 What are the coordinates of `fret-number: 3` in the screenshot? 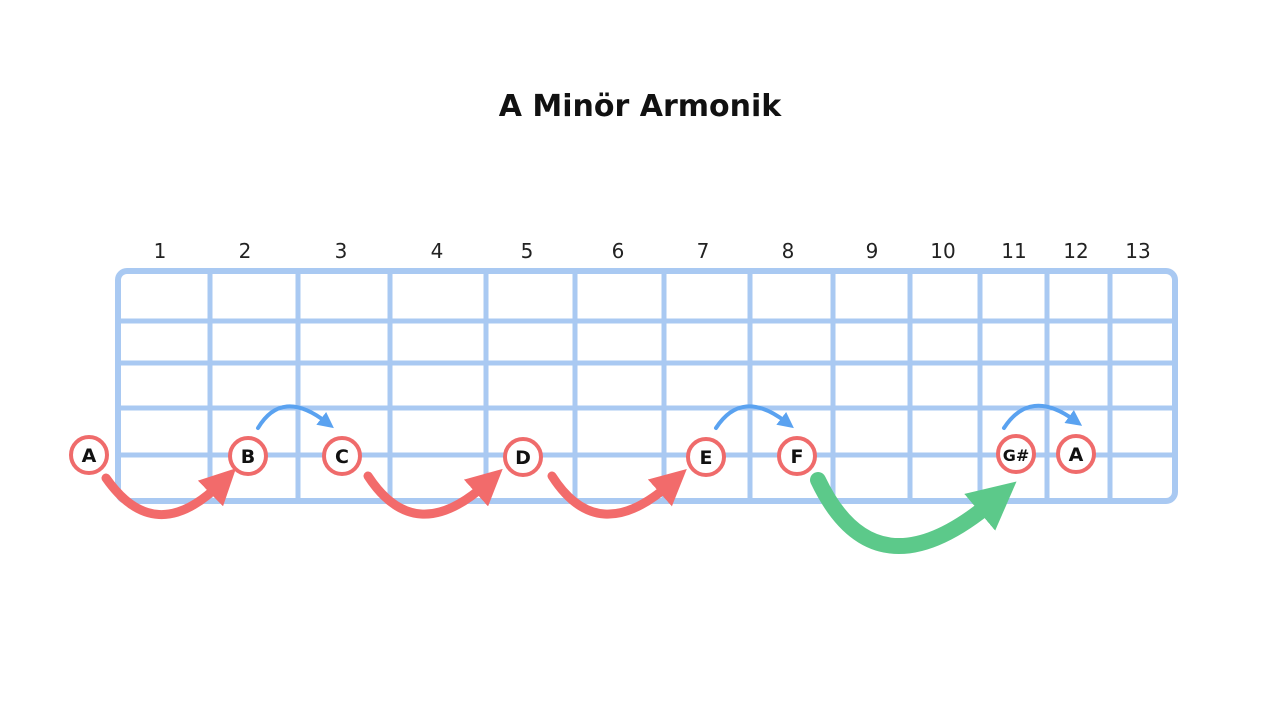 It's located at (341, 251).